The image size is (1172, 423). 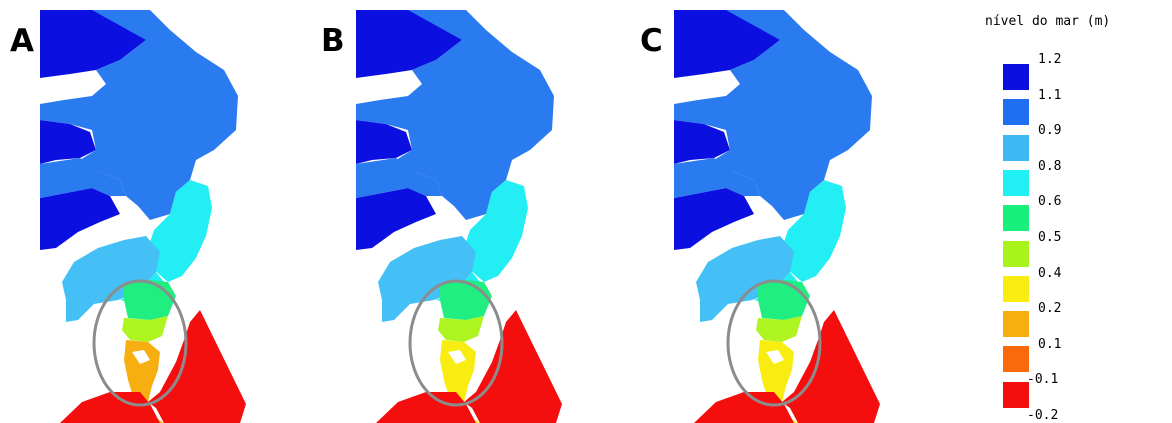 I want to click on legend-label: 0.9, so click(x=1050, y=131).